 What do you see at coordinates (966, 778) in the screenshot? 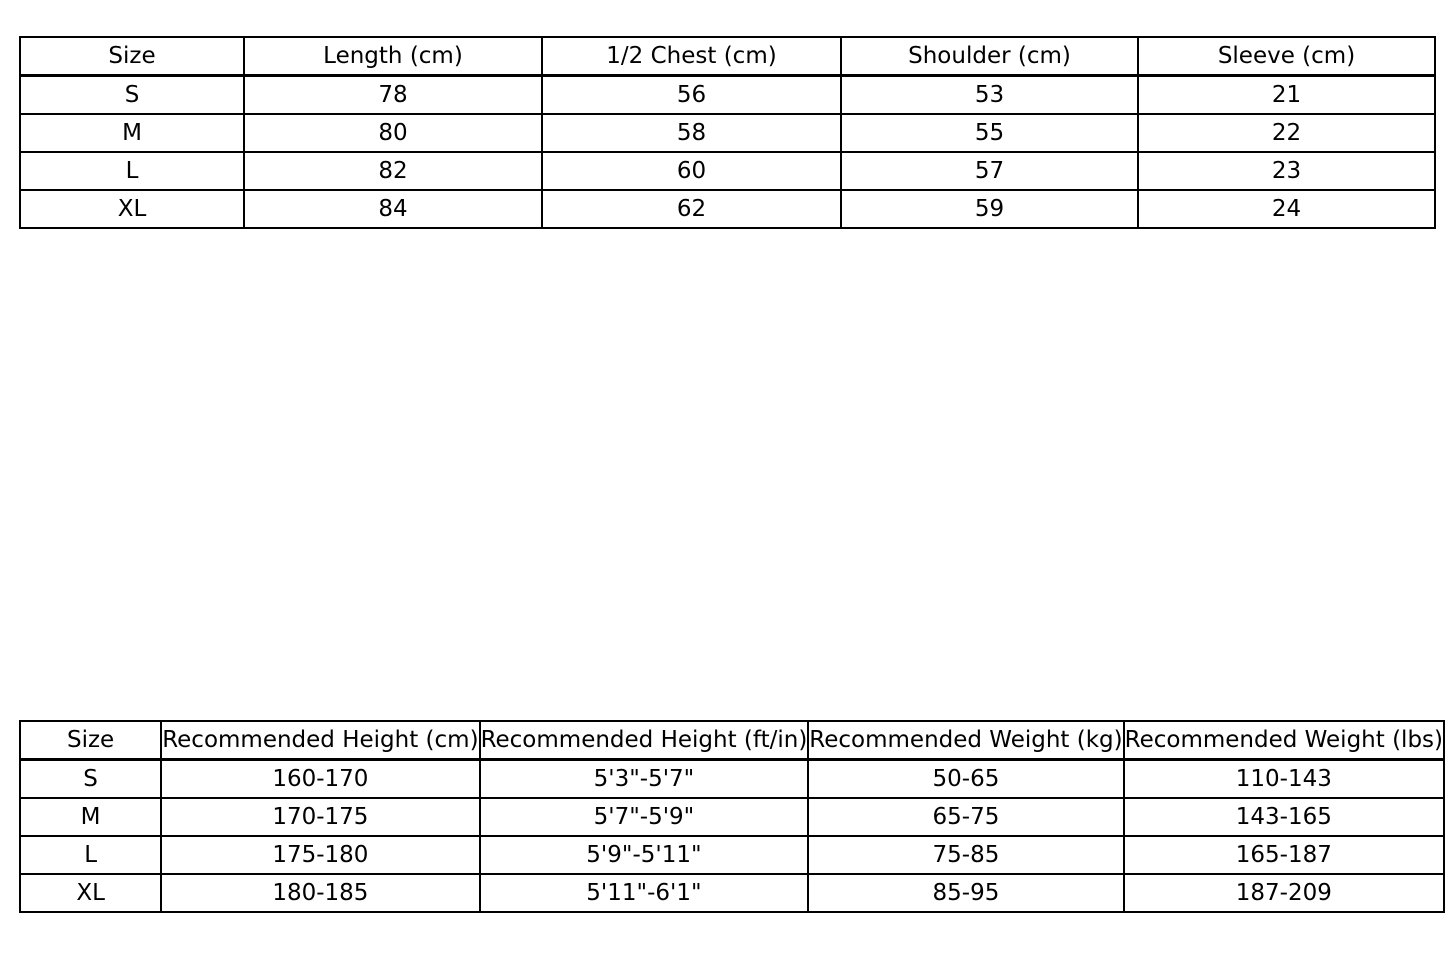
I see `cell-weight-kg: 50-65` at bounding box center [966, 778].